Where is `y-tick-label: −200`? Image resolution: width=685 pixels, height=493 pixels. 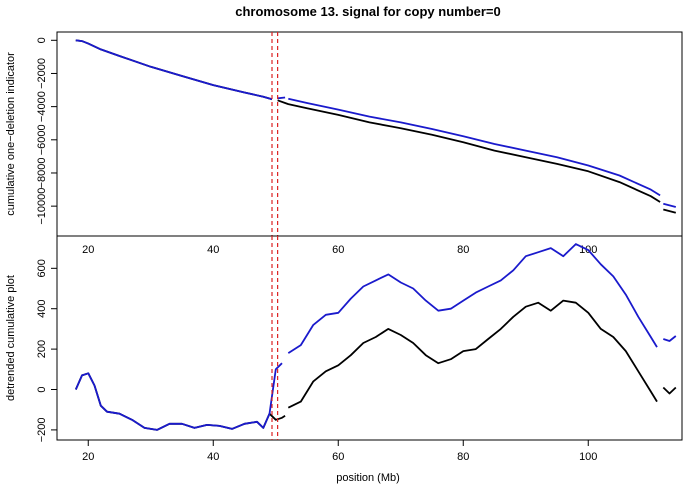
y-tick-label: −200 is located at coordinates (42, 430).